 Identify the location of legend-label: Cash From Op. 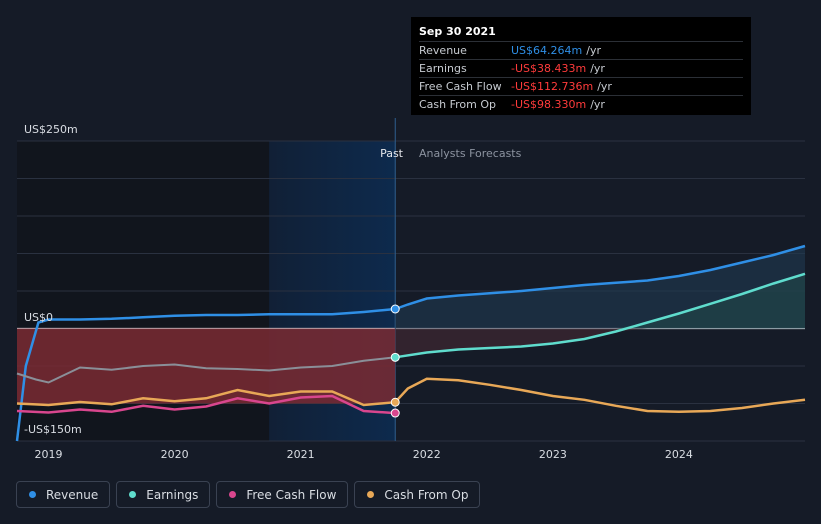
(426, 494).